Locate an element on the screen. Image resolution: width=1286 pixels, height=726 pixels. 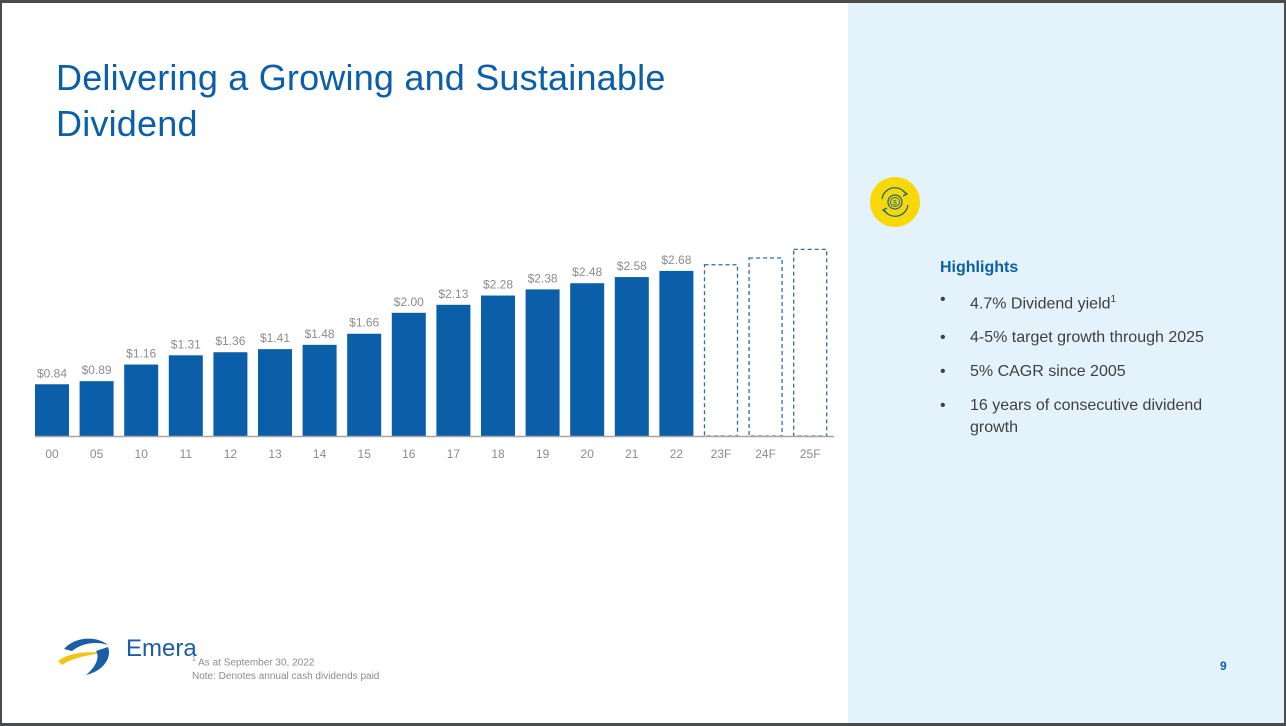
data-label-17: $2.13 is located at coordinates (453, 294).